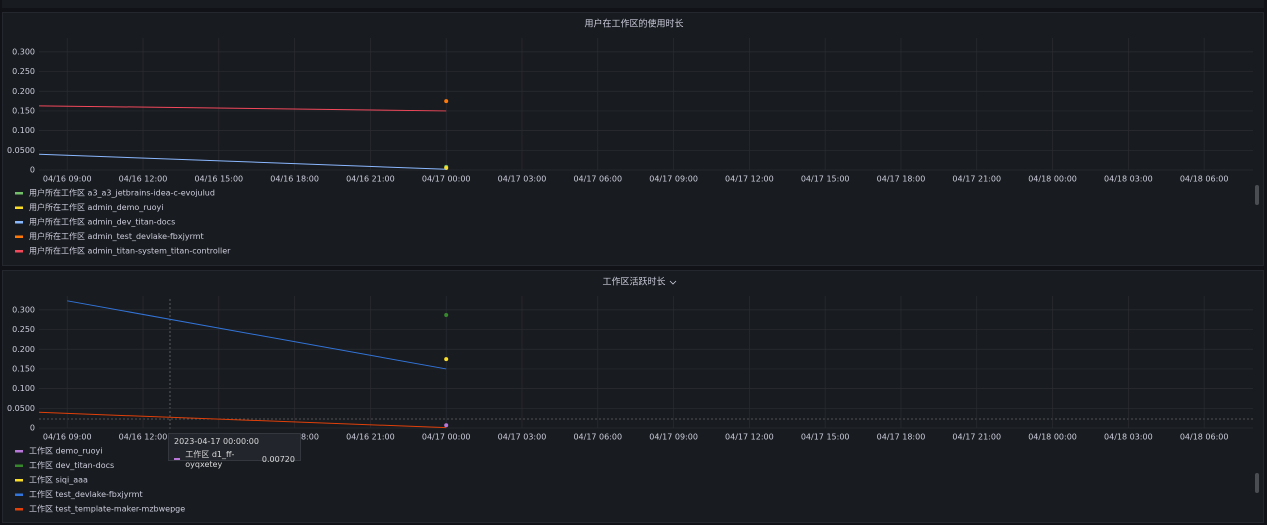  What do you see at coordinates (96, 207) in the screenshot?
I see `legend-label: 用户所在工作区 admin_demo_ruoyi` at bounding box center [96, 207].